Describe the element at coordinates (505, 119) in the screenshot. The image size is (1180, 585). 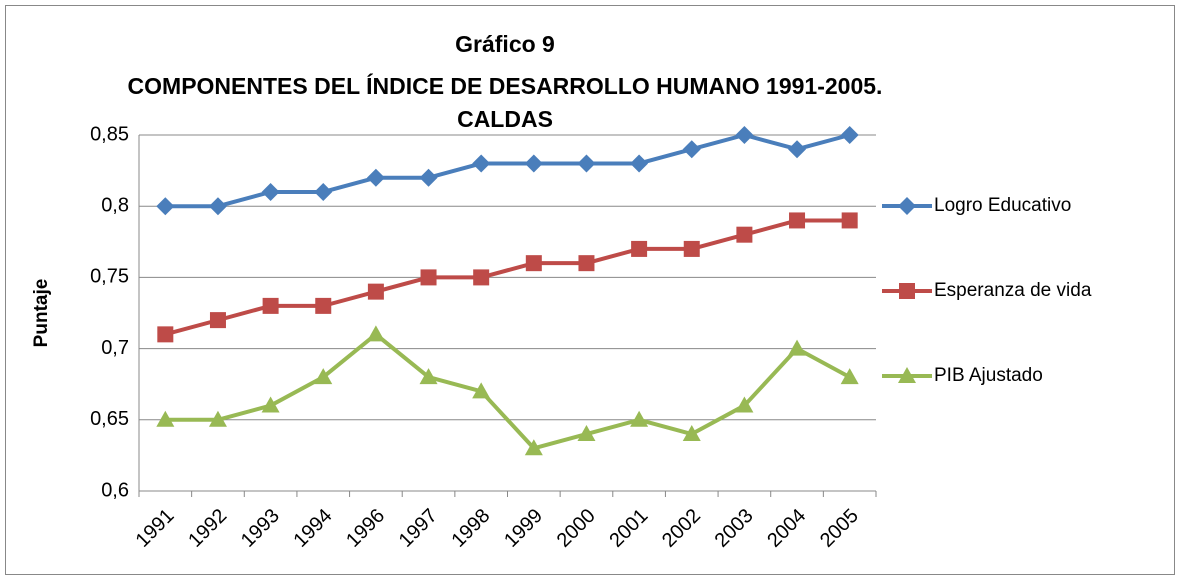
I see `chart-title: CALDAS` at that location.